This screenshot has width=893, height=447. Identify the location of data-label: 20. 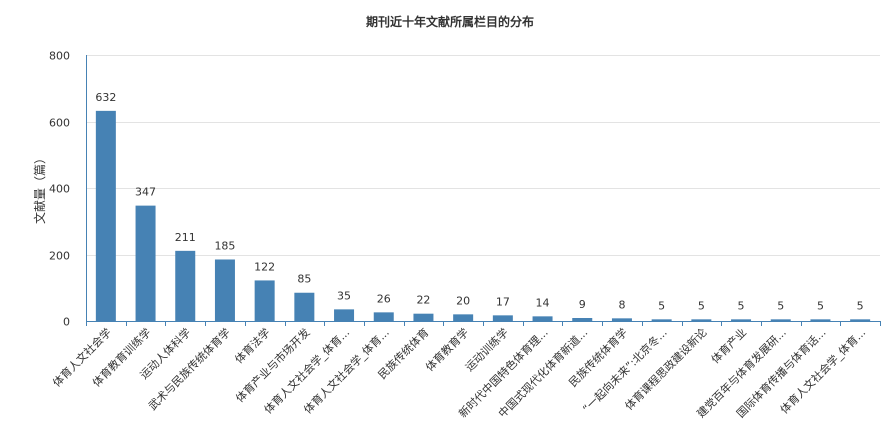
(463, 300).